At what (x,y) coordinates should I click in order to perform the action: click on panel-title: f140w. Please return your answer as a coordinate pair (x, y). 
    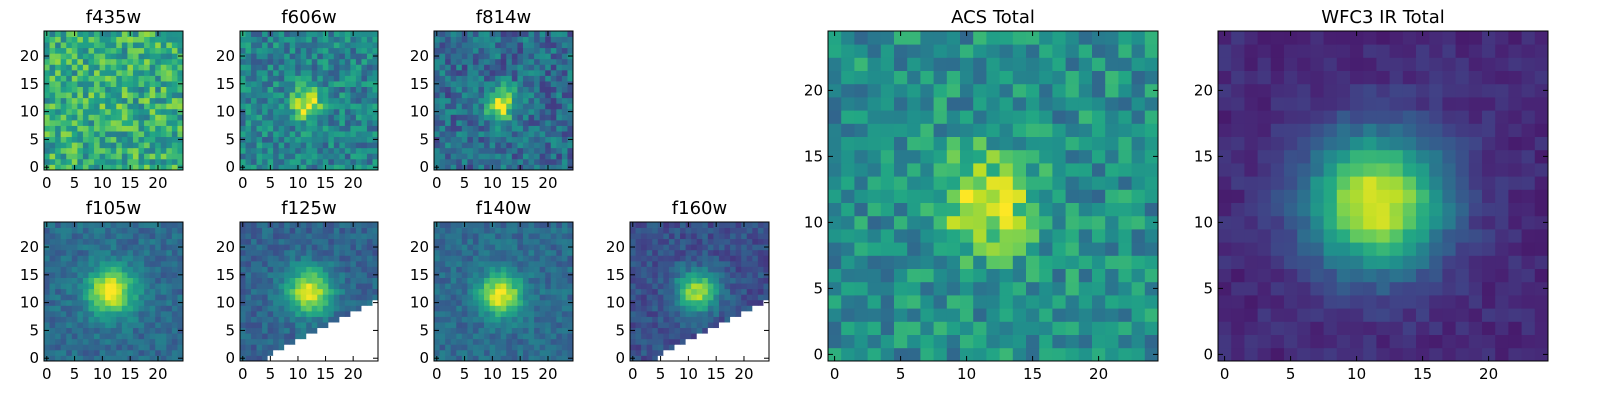
    Looking at the image, I should click on (503, 208).